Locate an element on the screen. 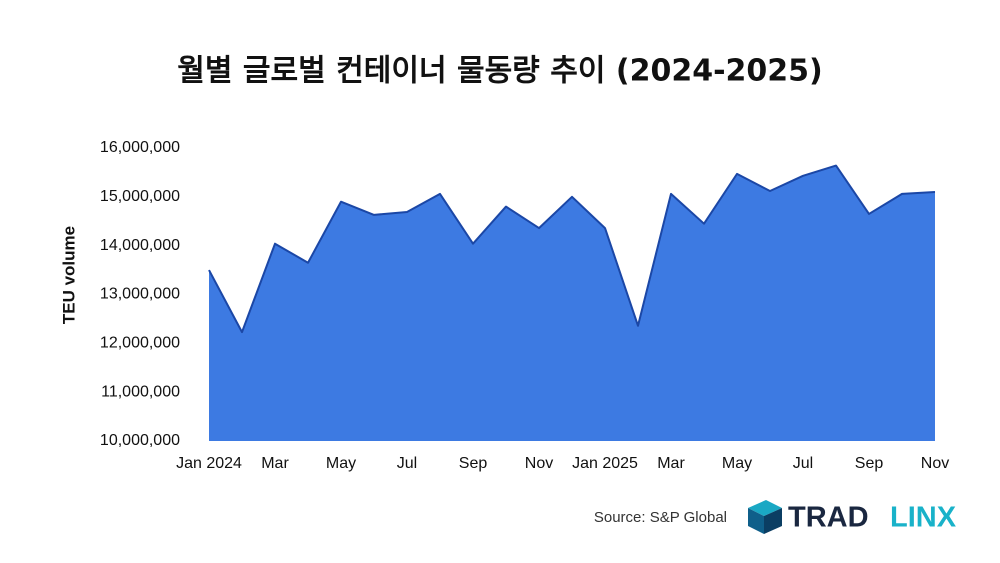 The image size is (1000, 563). chart-title: 월별 글로벌 컨테이너 물동량 추이 (2024-2025) is located at coordinates (500, 71).